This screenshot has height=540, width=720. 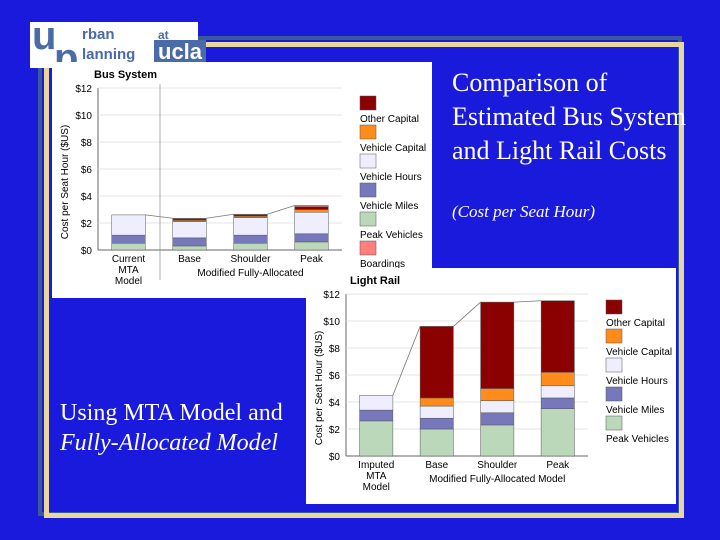 I want to click on slide-subtitle: (Cost per Seat Hour), so click(x=524, y=211).